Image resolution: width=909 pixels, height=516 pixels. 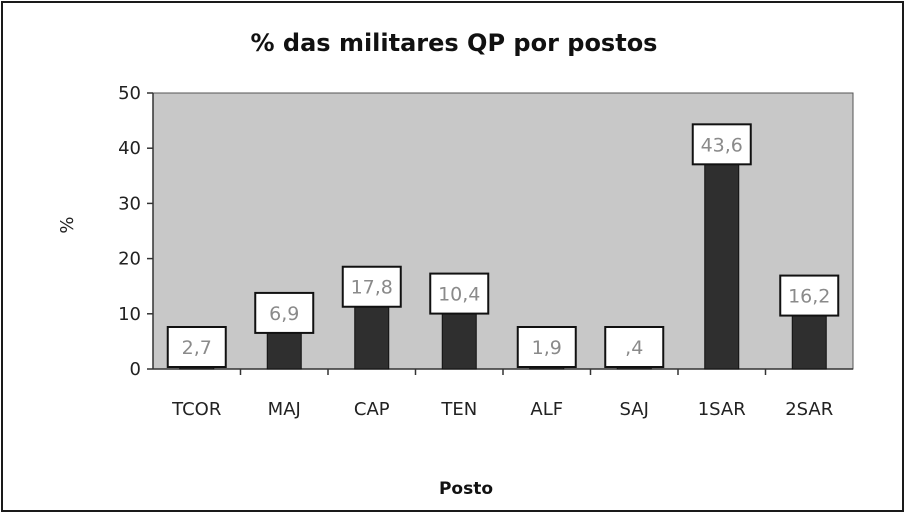 I want to click on data-label: ,4, so click(x=634, y=348).